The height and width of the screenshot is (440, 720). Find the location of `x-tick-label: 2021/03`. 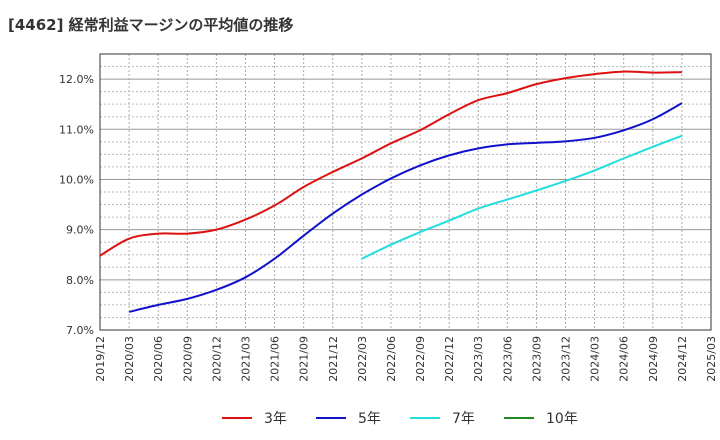

x-tick-label: 2021/03 is located at coordinates (245, 359).